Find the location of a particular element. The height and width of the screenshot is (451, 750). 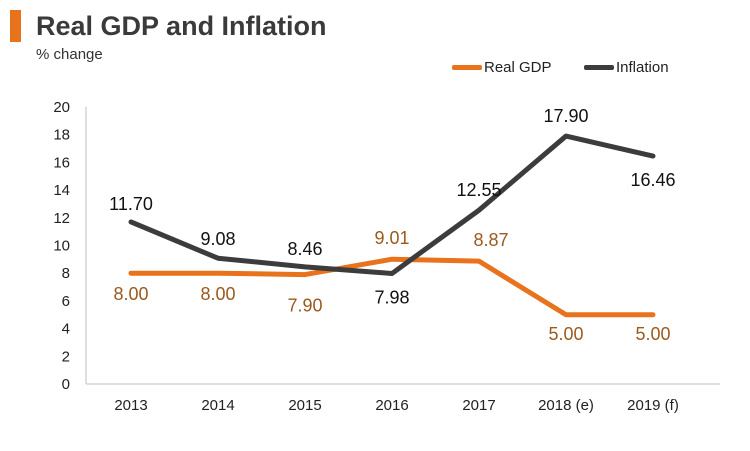

x-tick-label: 2019 (f) is located at coordinates (653, 405).